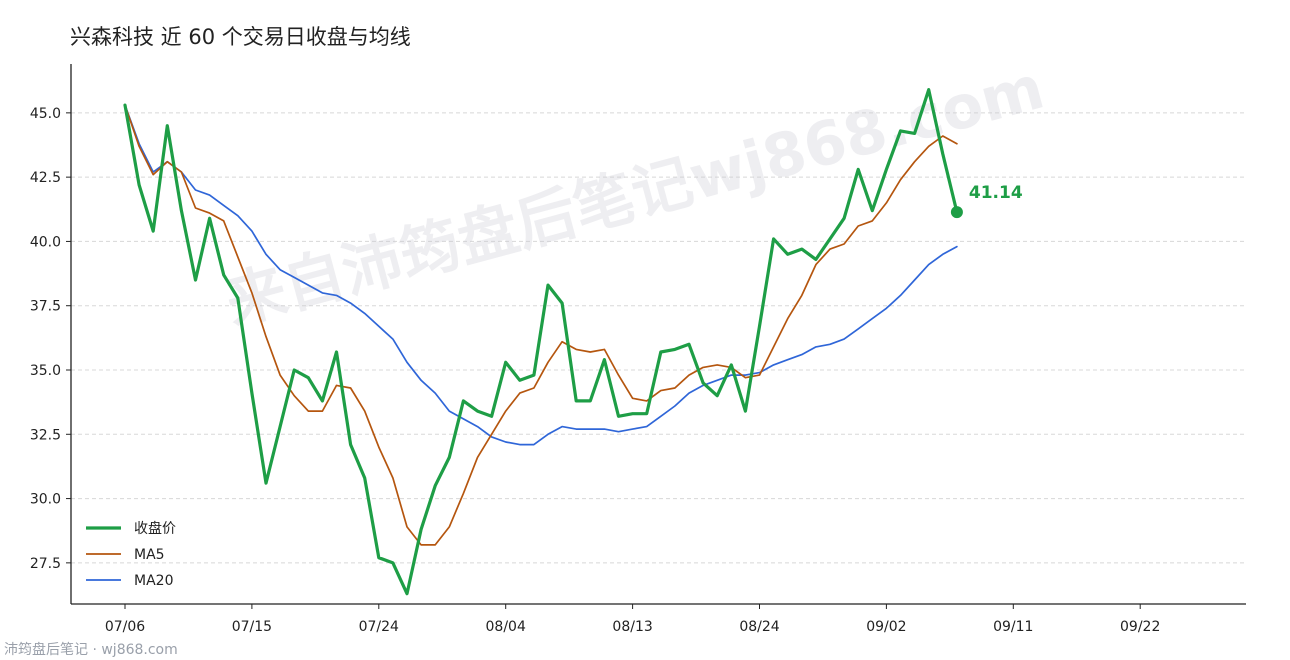 This screenshot has height=660, width=1290. I want to click on legend-label: MA5, so click(149, 555).